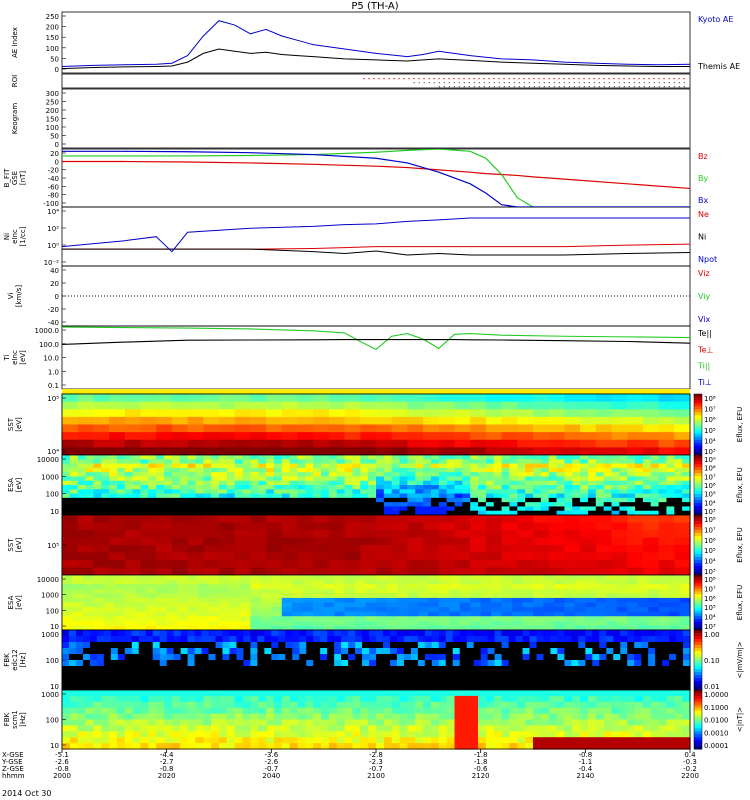  What do you see at coordinates (585, 755) in the screenshot?
I see `x-axis-value: -0.8` at bounding box center [585, 755].